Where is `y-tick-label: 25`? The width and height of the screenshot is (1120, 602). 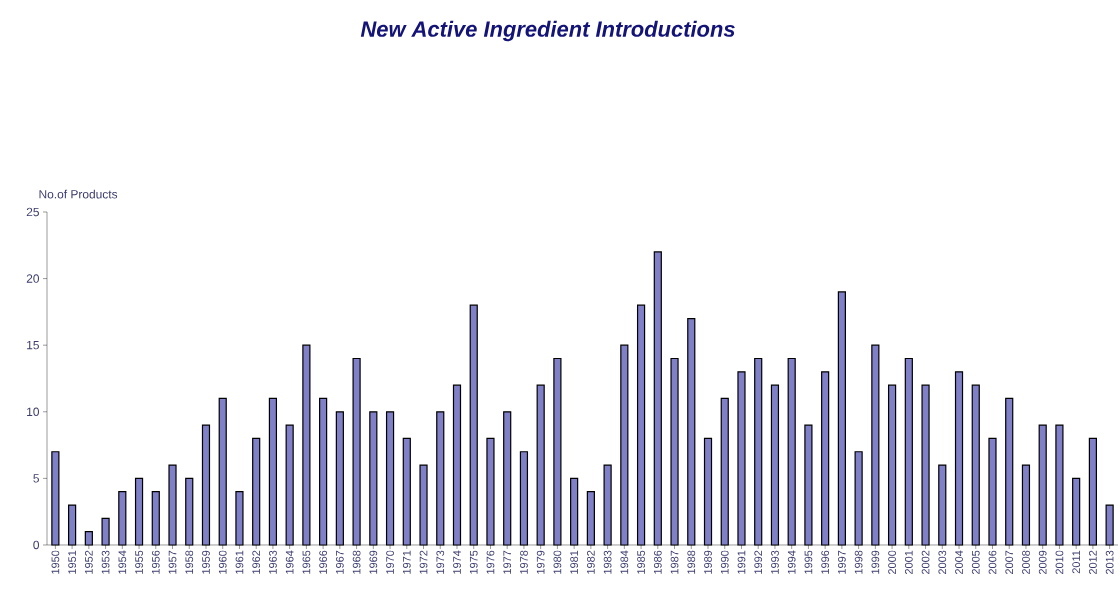 y-tick-label: 25 is located at coordinates (32, 212).